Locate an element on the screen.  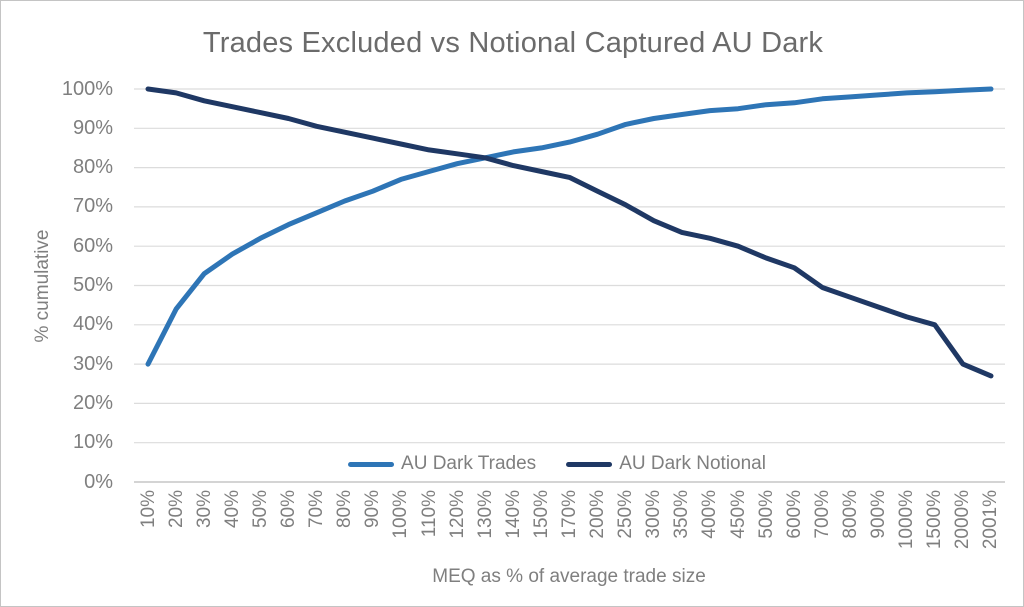
legend: AU Dark Trades AU Dark Notional is located at coordinates (557, 464).